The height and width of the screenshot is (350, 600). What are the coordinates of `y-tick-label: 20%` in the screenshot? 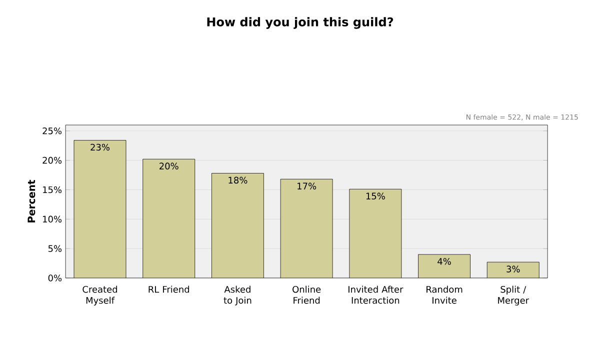 It's located at (52, 160).